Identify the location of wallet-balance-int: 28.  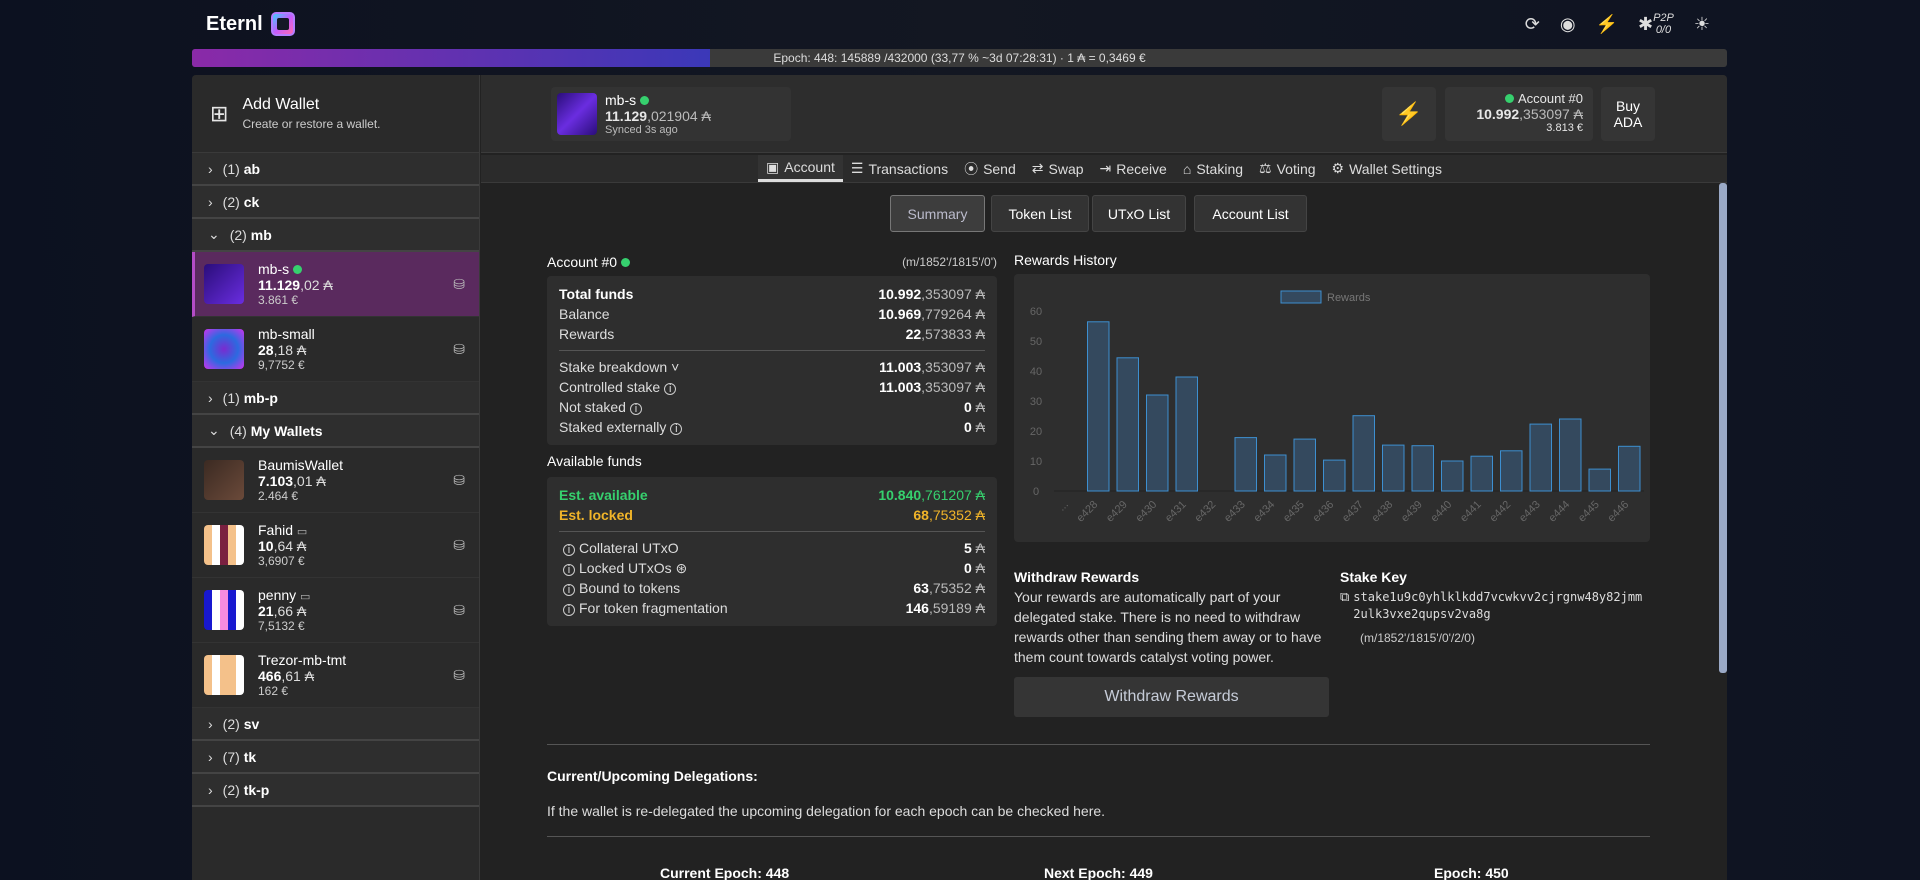
(266, 350).